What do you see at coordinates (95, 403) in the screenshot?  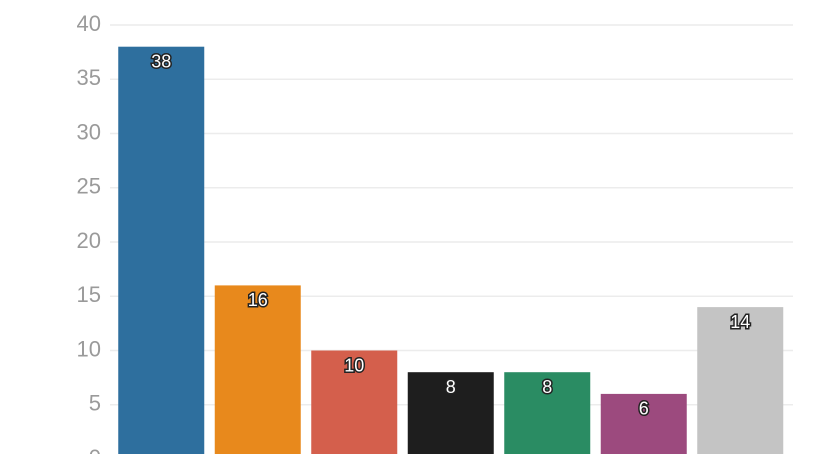 I see `y-tick-label: 5` at bounding box center [95, 403].